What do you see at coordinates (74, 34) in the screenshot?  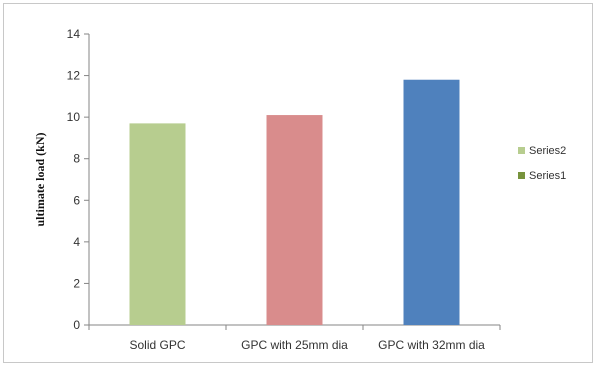 I see `y-tick-label: 14` at bounding box center [74, 34].